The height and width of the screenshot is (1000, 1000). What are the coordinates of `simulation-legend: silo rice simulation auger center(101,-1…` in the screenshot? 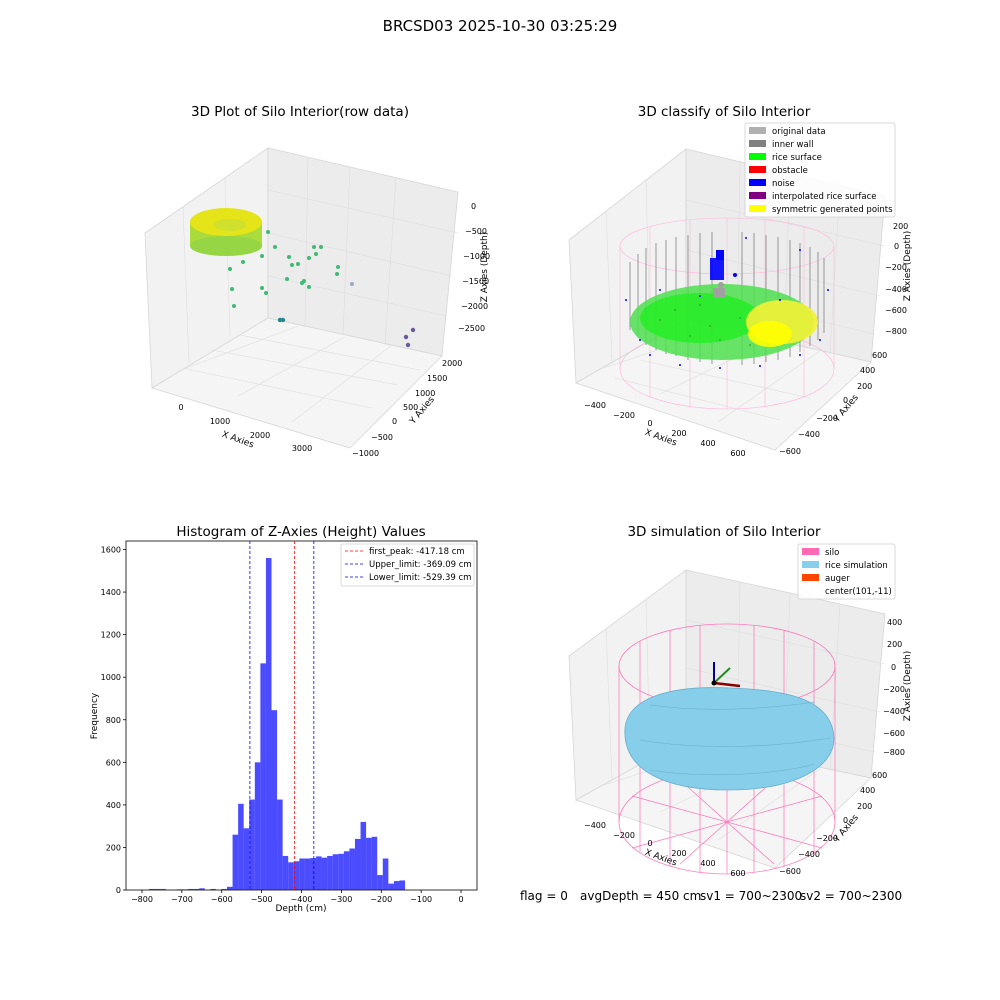 It's located at (846, 571).